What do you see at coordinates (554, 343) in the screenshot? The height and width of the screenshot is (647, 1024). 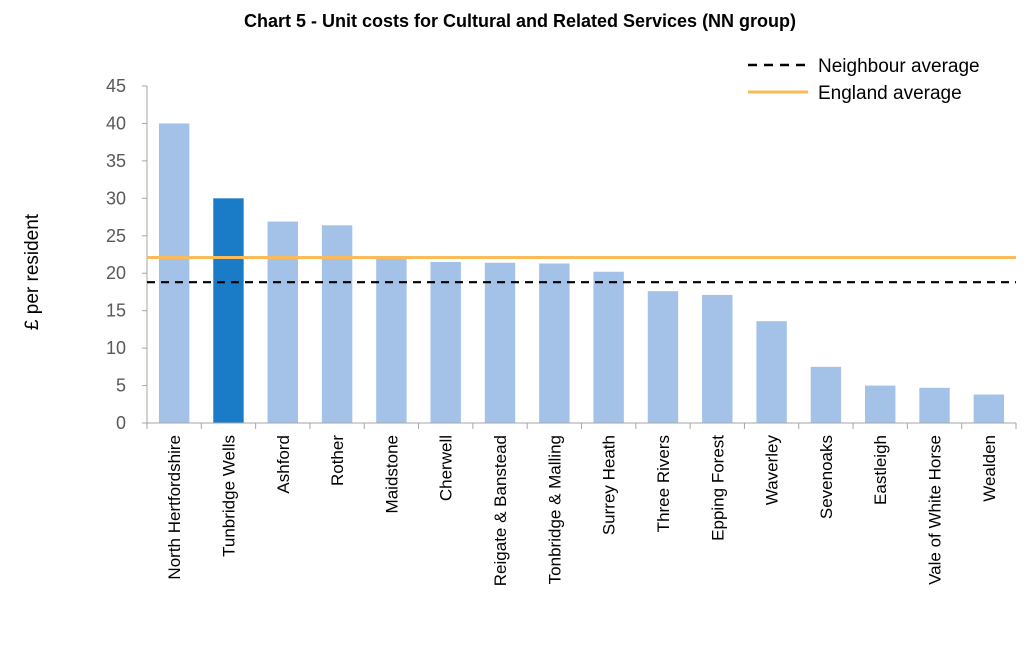 I see `bar-tonbridge-malling` at bounding box center [554, 343].